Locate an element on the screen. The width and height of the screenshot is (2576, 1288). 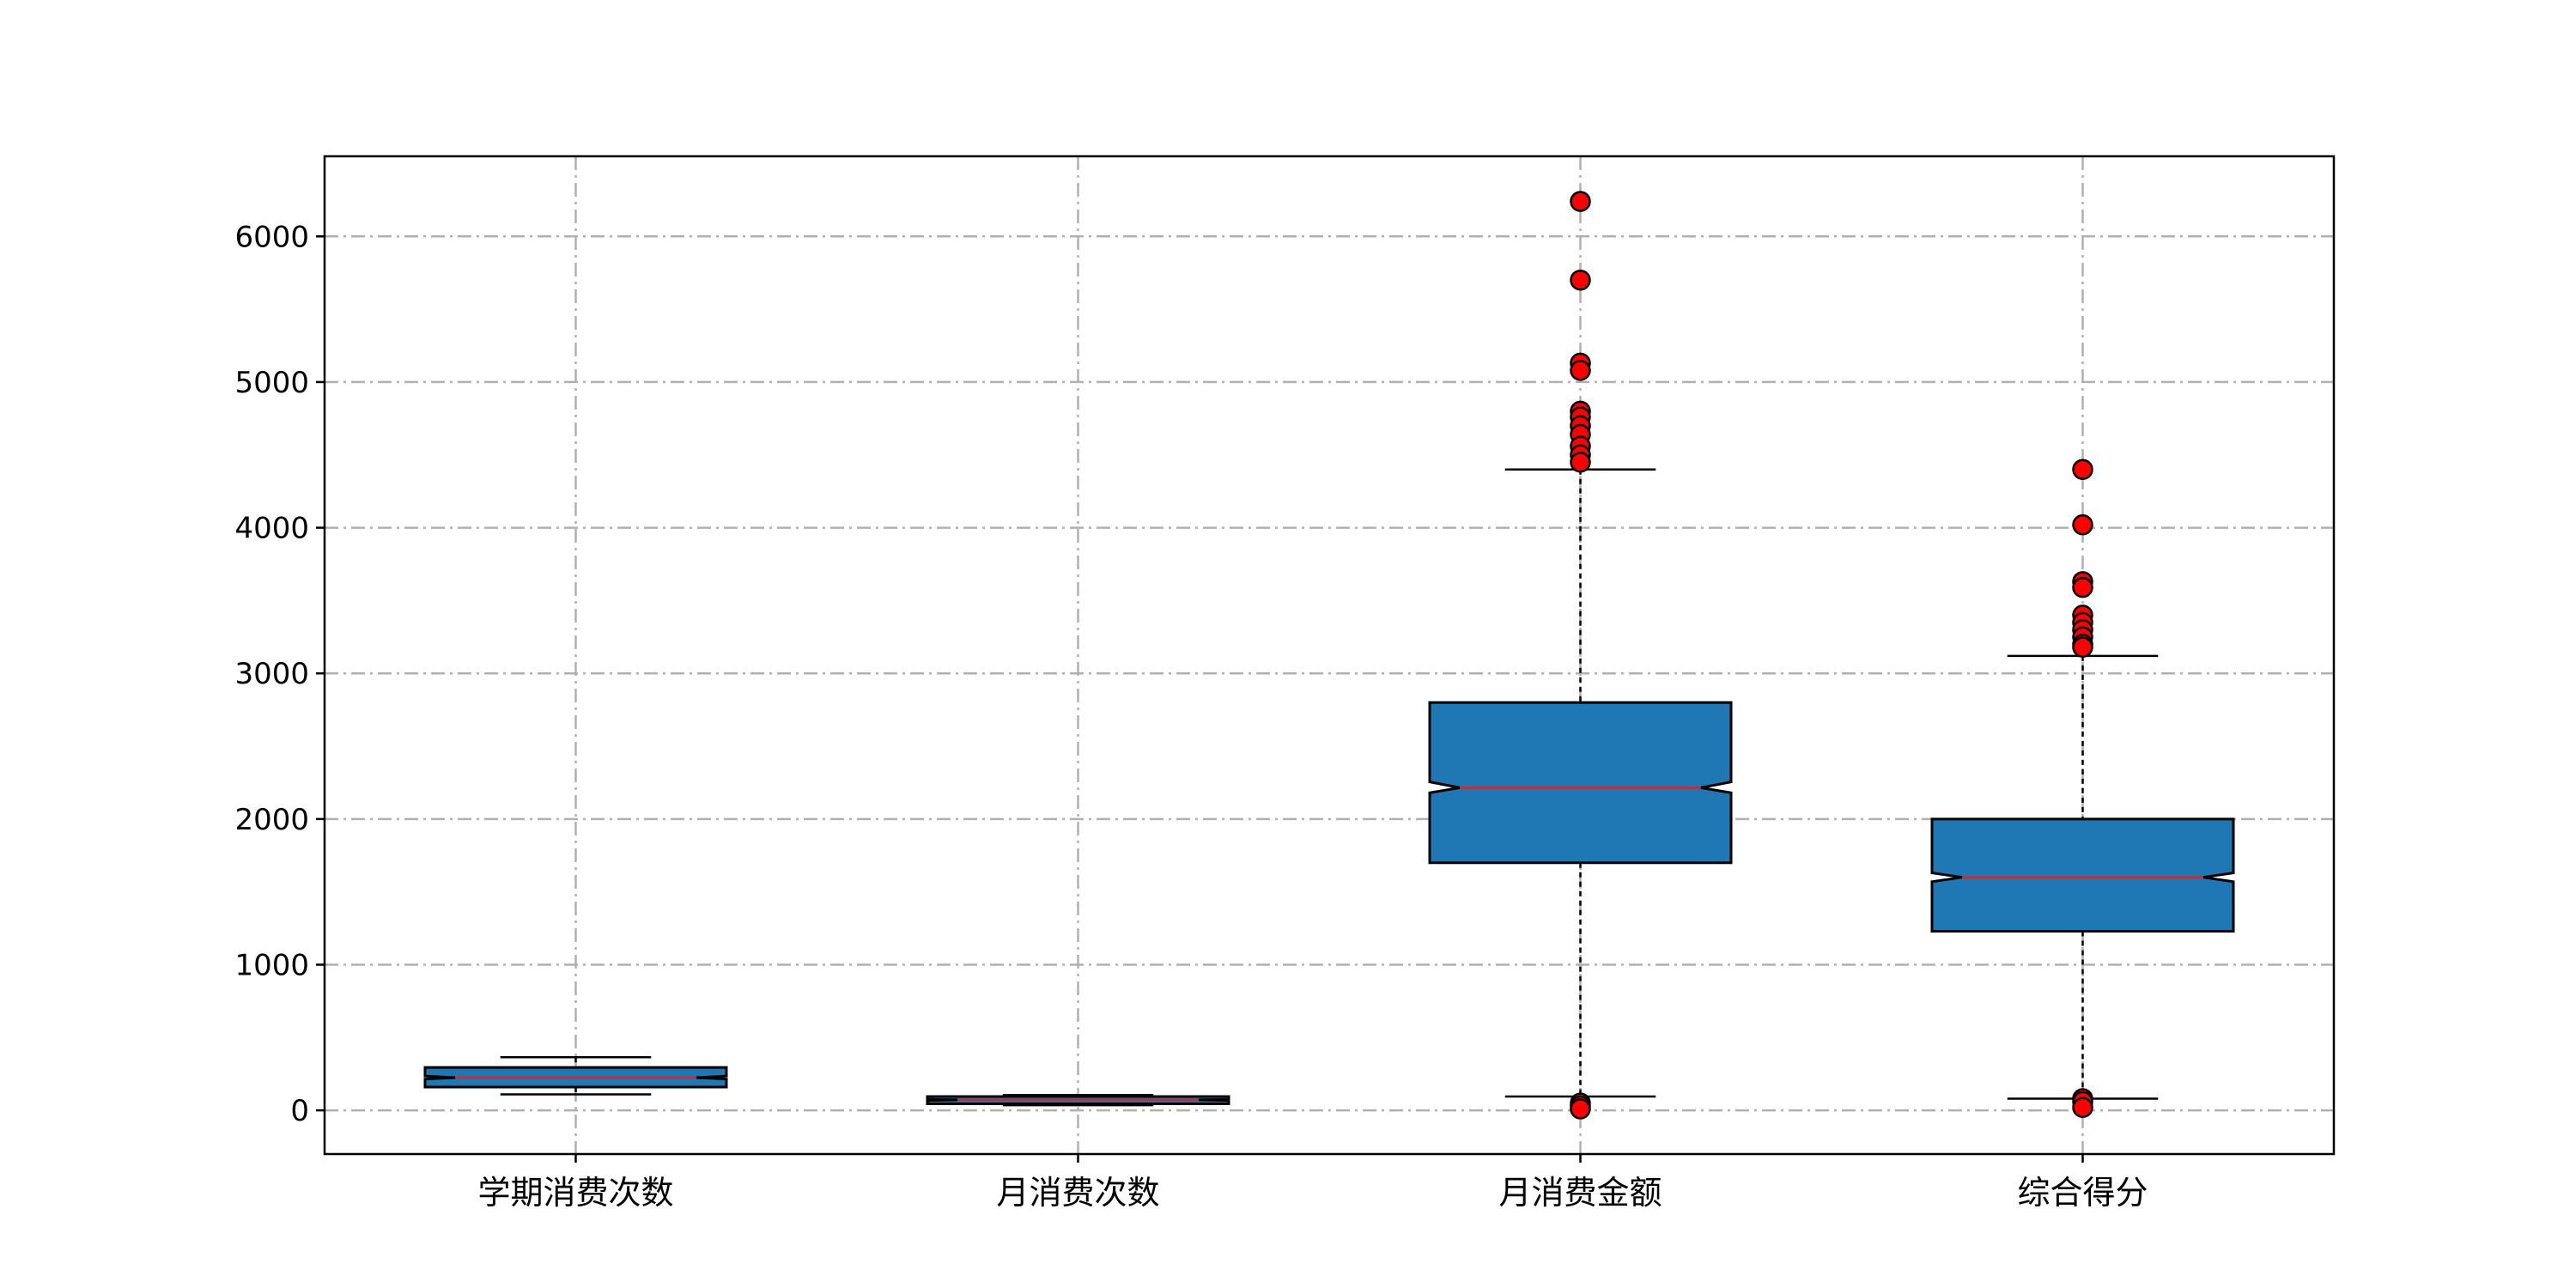
y-tick-label: 2000 is located at coordinates (271, 820).